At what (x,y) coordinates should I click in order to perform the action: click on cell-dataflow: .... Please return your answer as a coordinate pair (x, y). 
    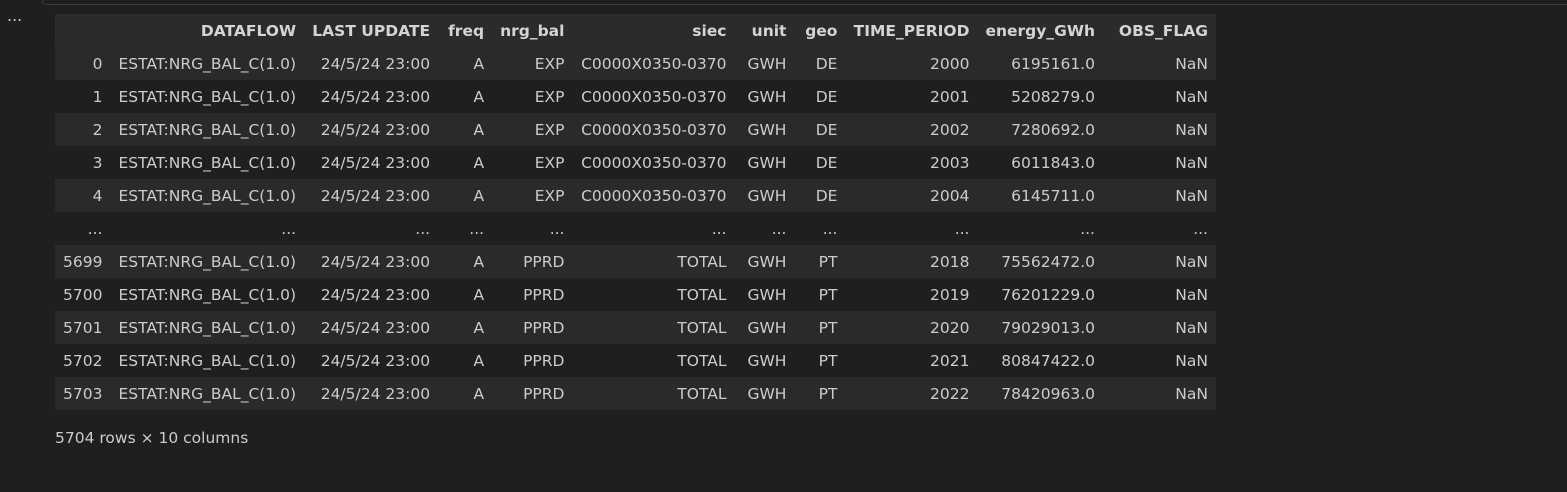
    Looking at the image, I should click on (289, 228).